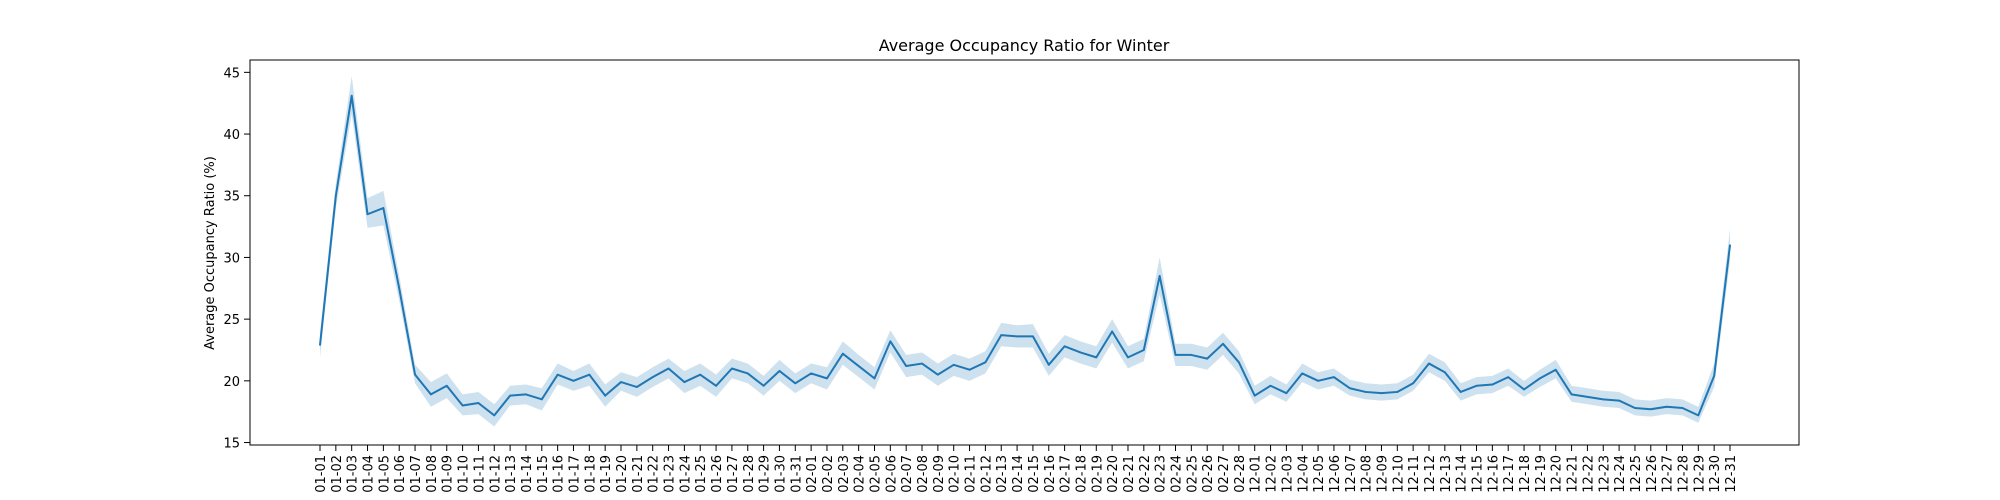 Image resolution: width=2000 pixels, height=500 pixels. Describe the element at coordinates (1398, 474) in the screenshot. I see `x-tick-label: 12-10` at that location.